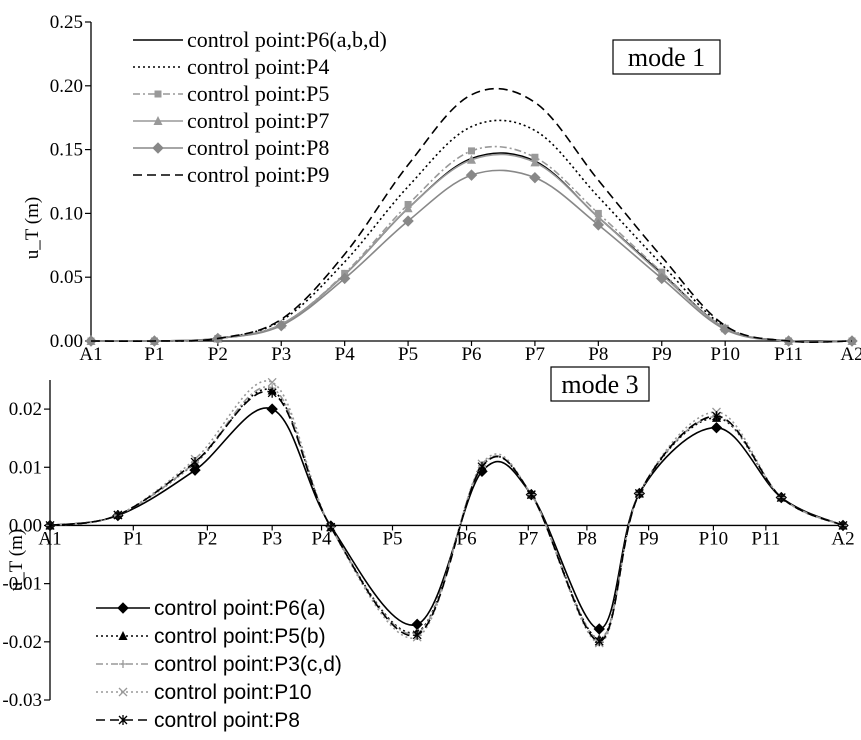  What do you see at coordinates (22, 700) in the screenshot?
I see `y-tick-label: -0.03` at bounding box center [22, 700].